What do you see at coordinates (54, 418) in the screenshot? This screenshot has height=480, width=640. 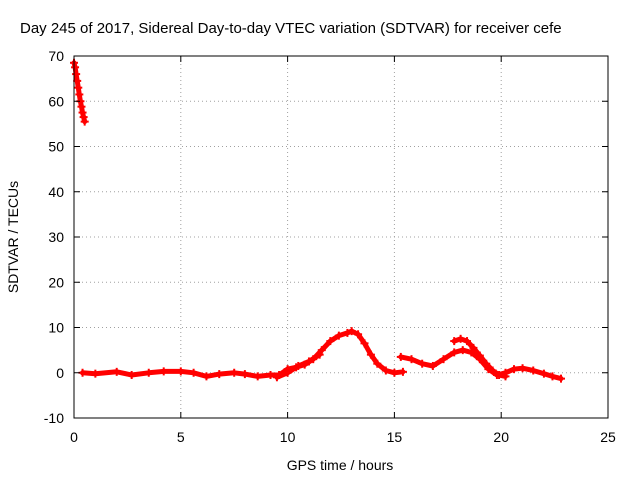 I see `y-tick-label: -10` at bounding box center [54, 418].